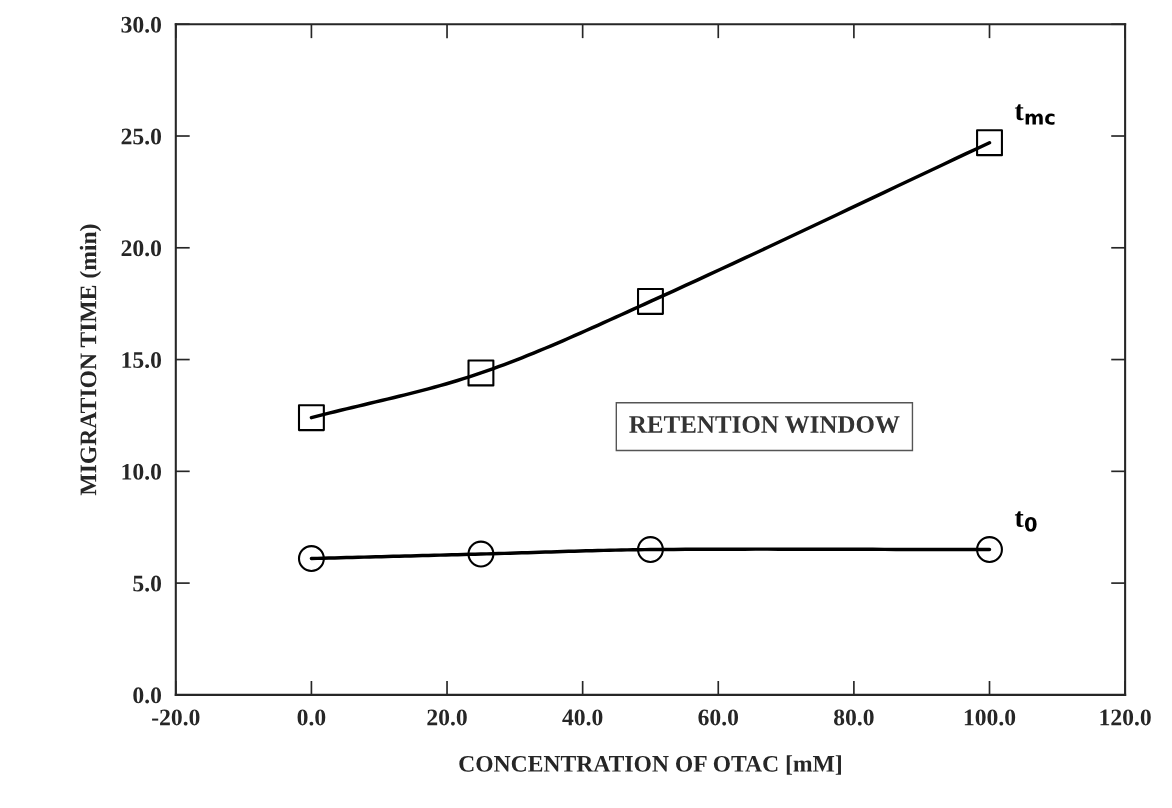 The height and width of the screenshot is (808, 1172). Describe the element at coordinates (650, 765) in the screenshot. I see `x-axis-title: CONCENTRATION OF OTAC [mM]` at that location.